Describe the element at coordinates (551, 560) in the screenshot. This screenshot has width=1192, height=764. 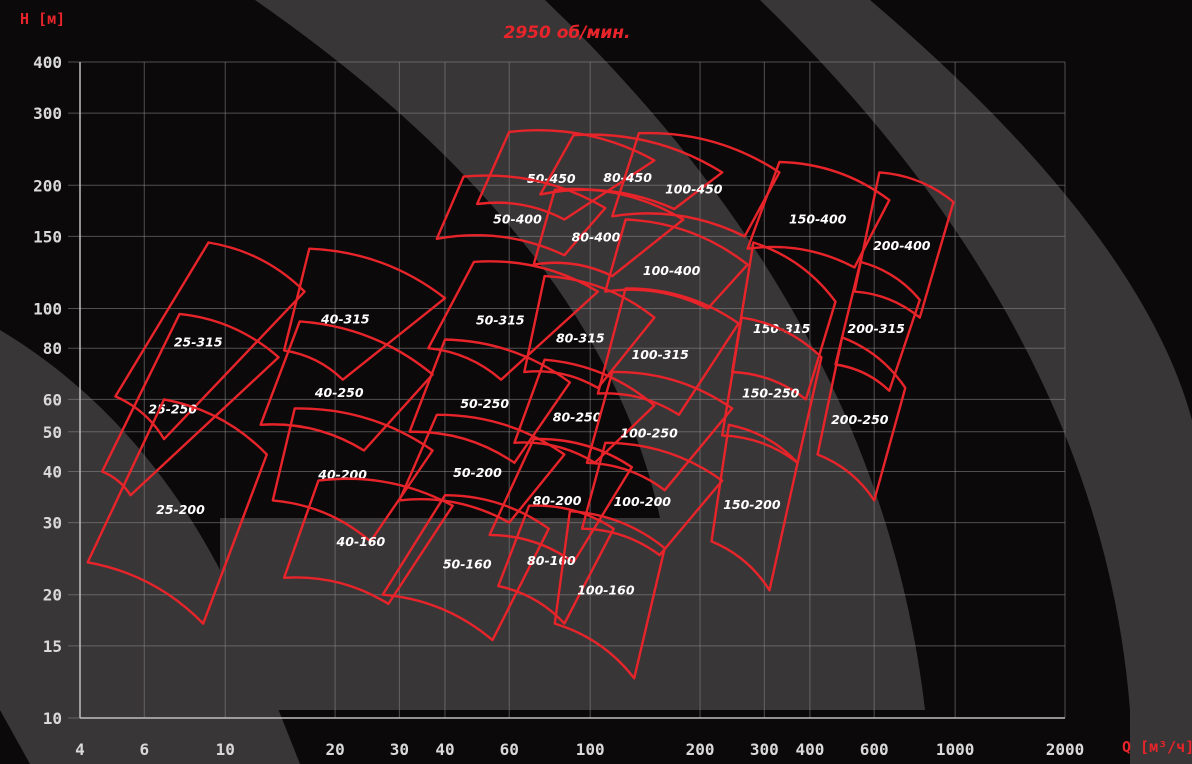
I see `pump-label-80-160: 80-160` at that location.